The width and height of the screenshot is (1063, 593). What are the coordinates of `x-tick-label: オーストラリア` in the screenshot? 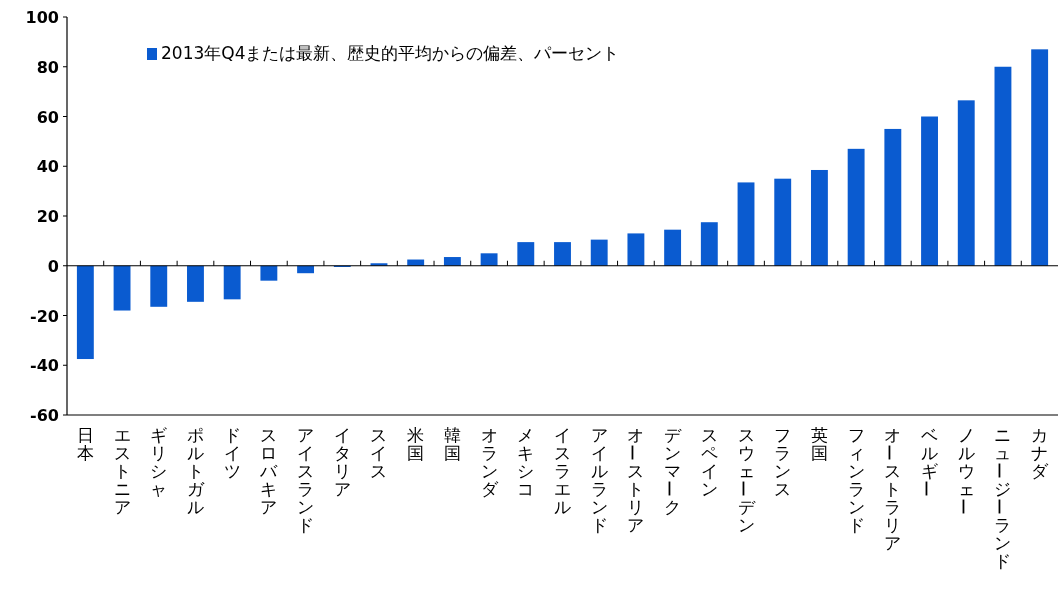 It's located at (890, 489).